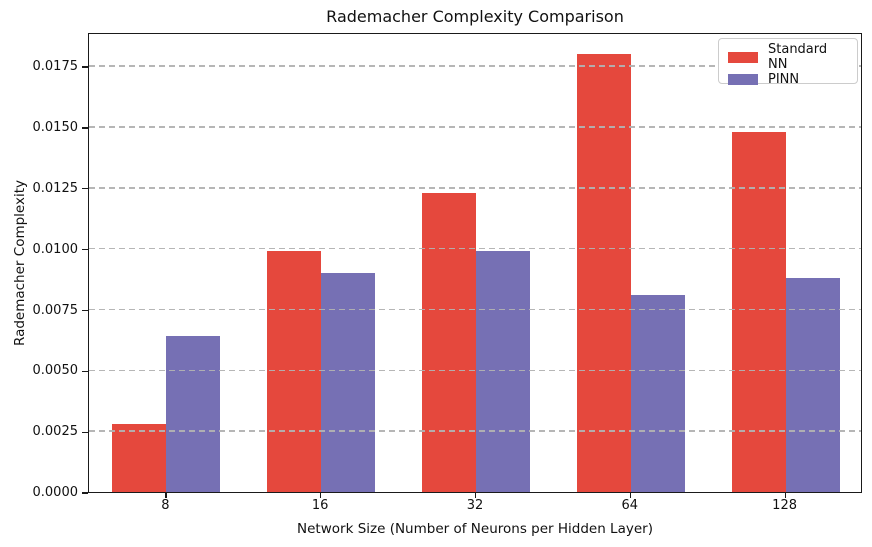  Describe the element at coordinates (85, 128) in the screenshot. I see `y-tick-mark-0.0150` at that location.